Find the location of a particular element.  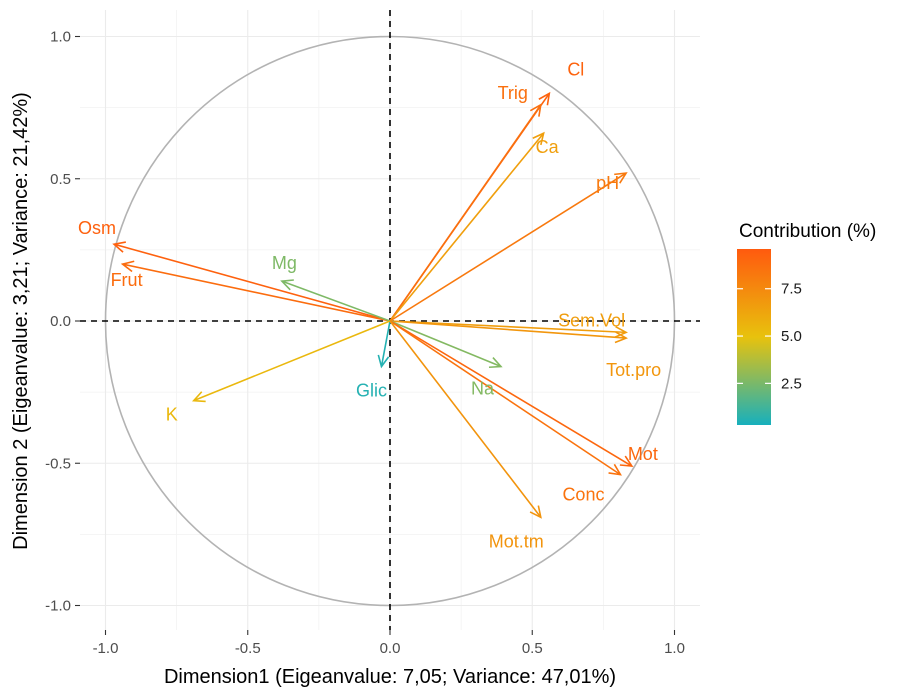

arrow-mot is located at coordinates (511, 393).